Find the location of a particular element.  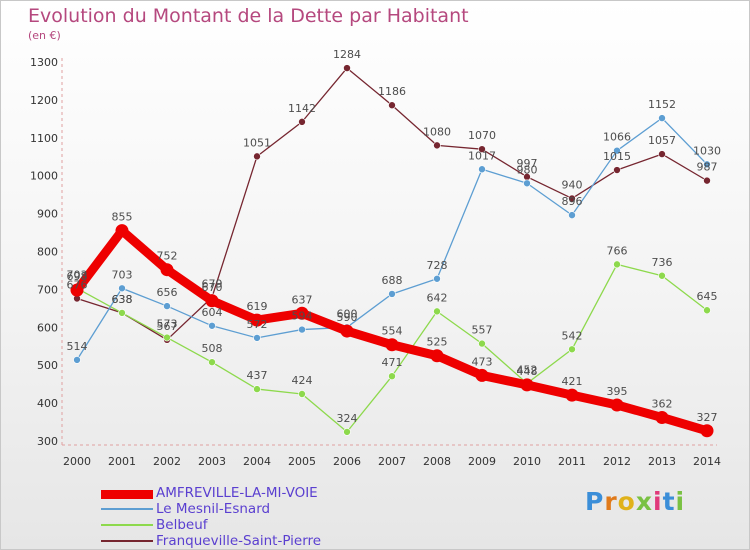

legend-label: AMFREVILLE-LA-MI-VOIE is located at coordinates (237, 493).